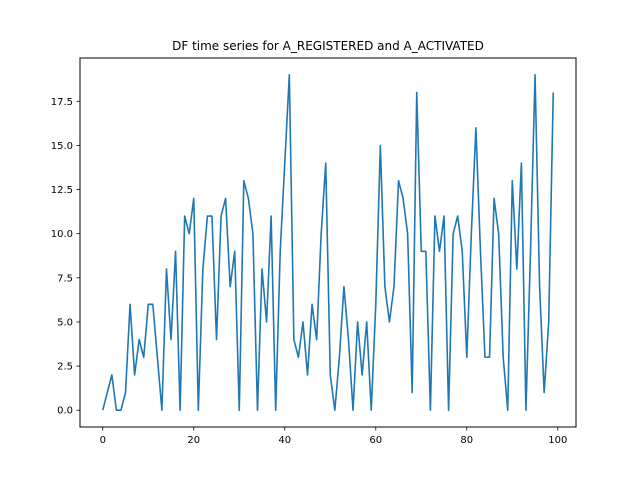  Describe the element at coordinates (62, 146) in the screenshot. I see `y-tick-label: 15.0` at that location.